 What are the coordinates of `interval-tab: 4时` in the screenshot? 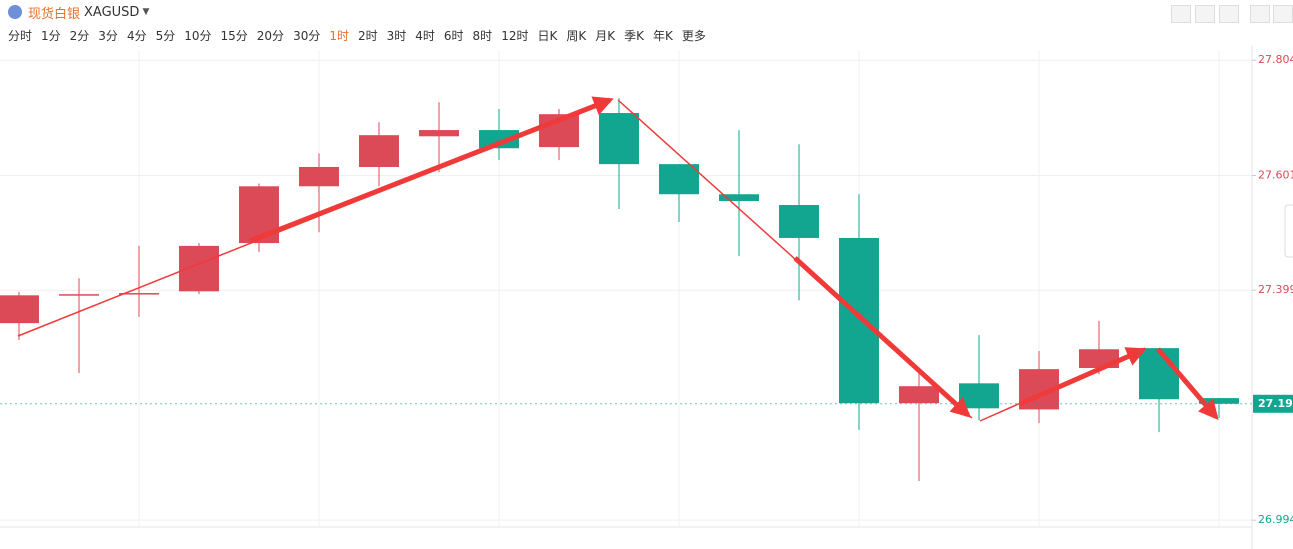 It's located at (425, 36).